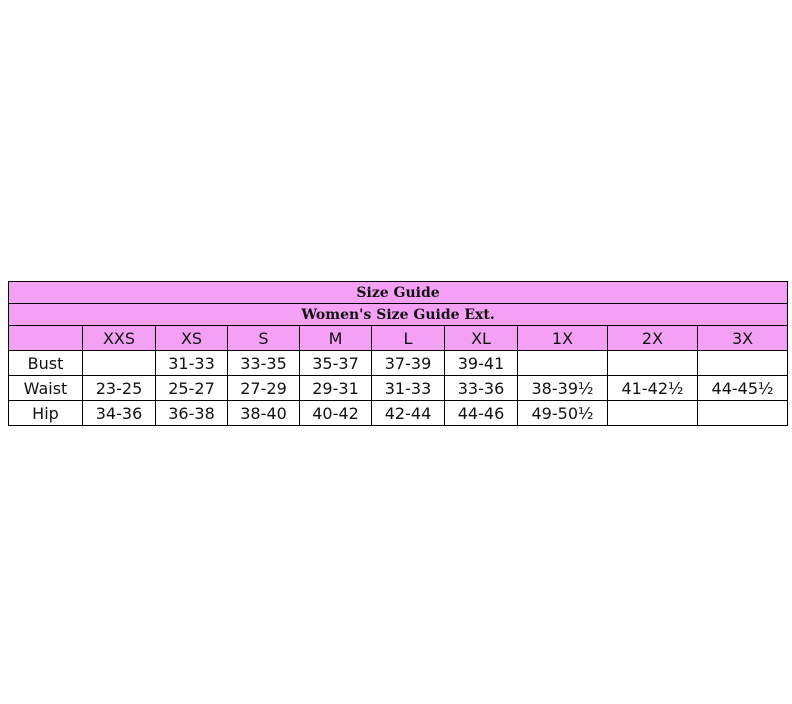 The height and width of the screenshot is (704, 792). What do you see at coordinates (742, 388) in the screenshot?
I see `table-cell: 44-45½` at bounding box center [742, 388].